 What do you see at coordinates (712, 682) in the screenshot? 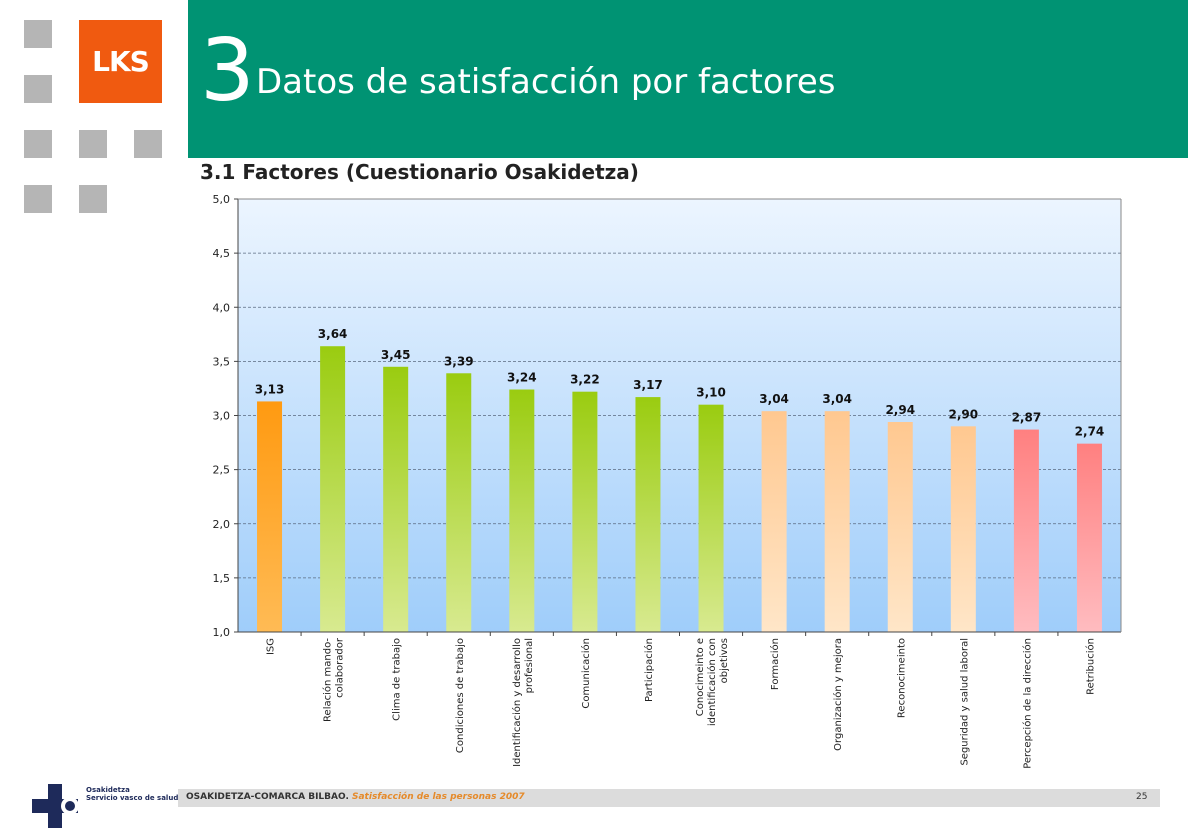
I see `x-category-label: identificación con` at bounding box center [712, 682].